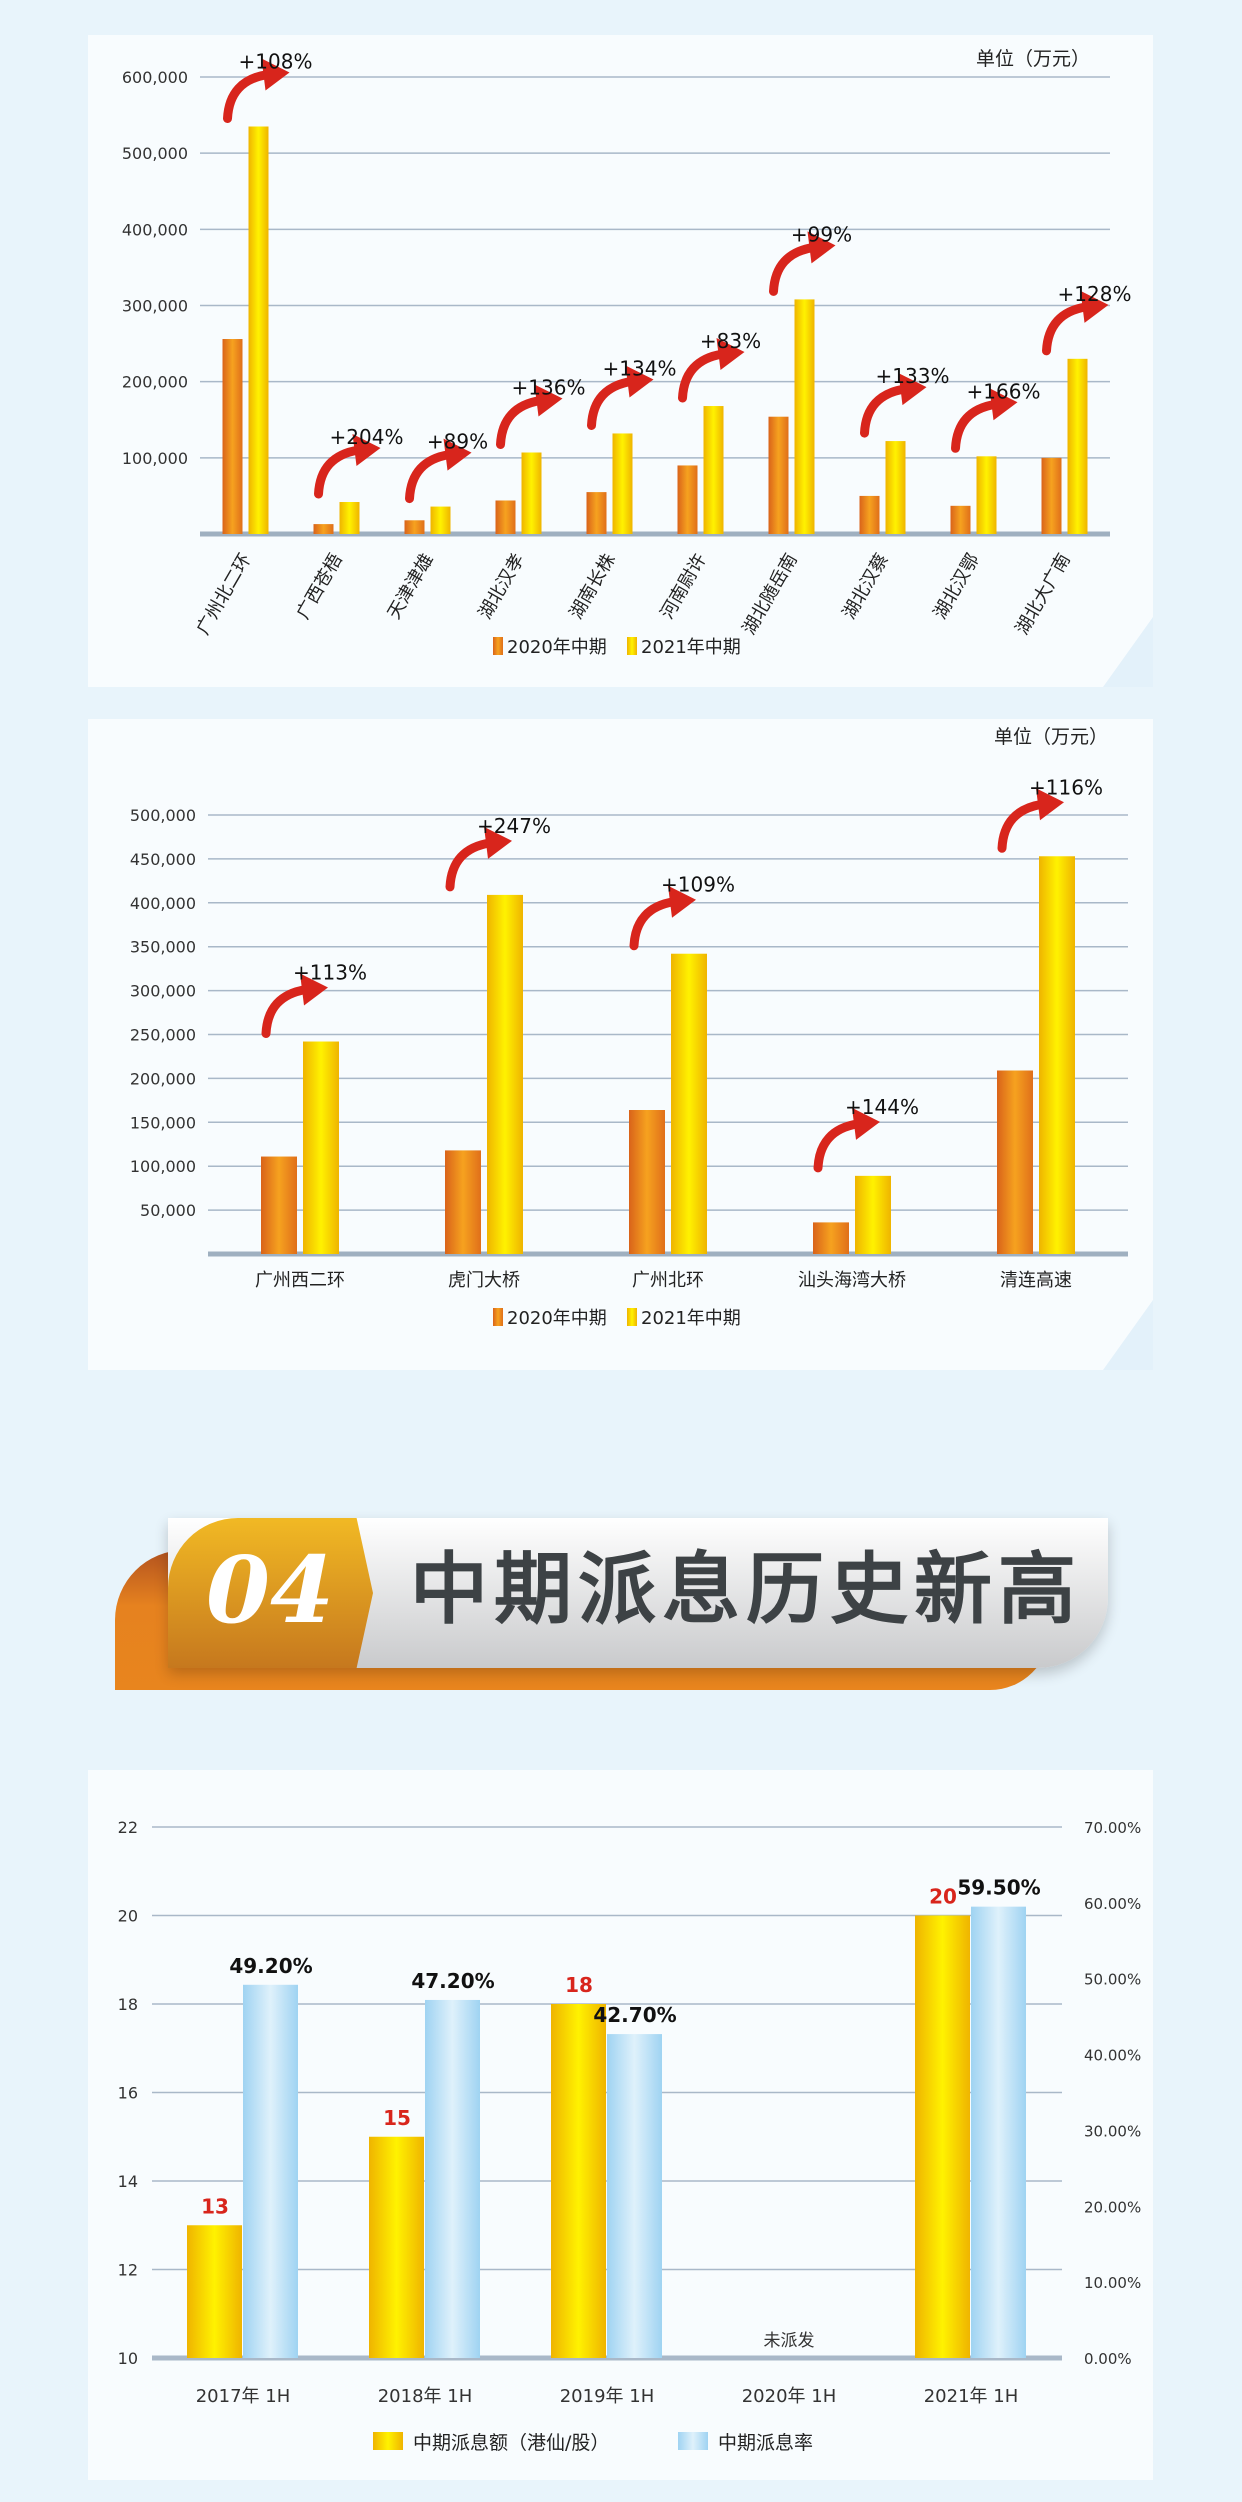 The width and height of the screenshot is (1242, 2502). Describe the element at coordinates (330, 973) in the screenshot. I see `growth-label: +113%` at that location.